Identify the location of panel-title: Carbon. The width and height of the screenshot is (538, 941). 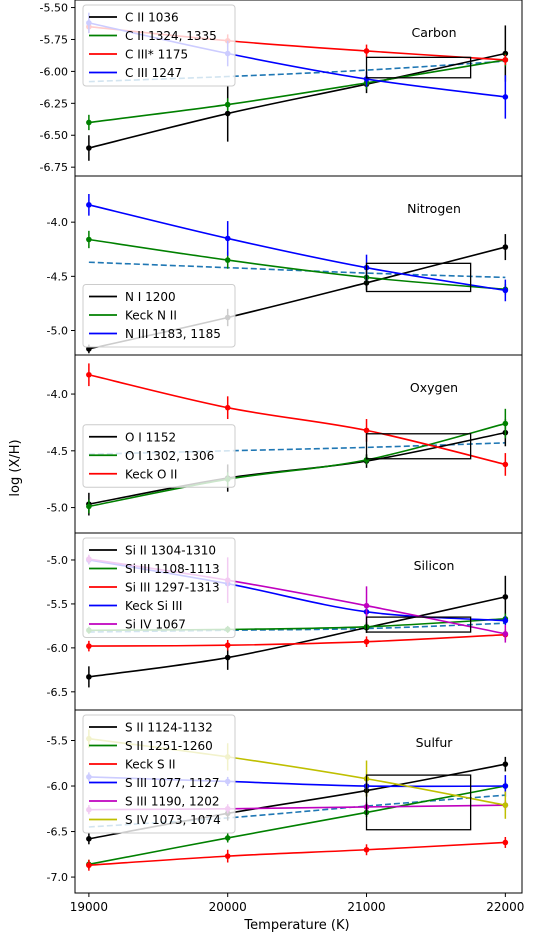
(433, 32).